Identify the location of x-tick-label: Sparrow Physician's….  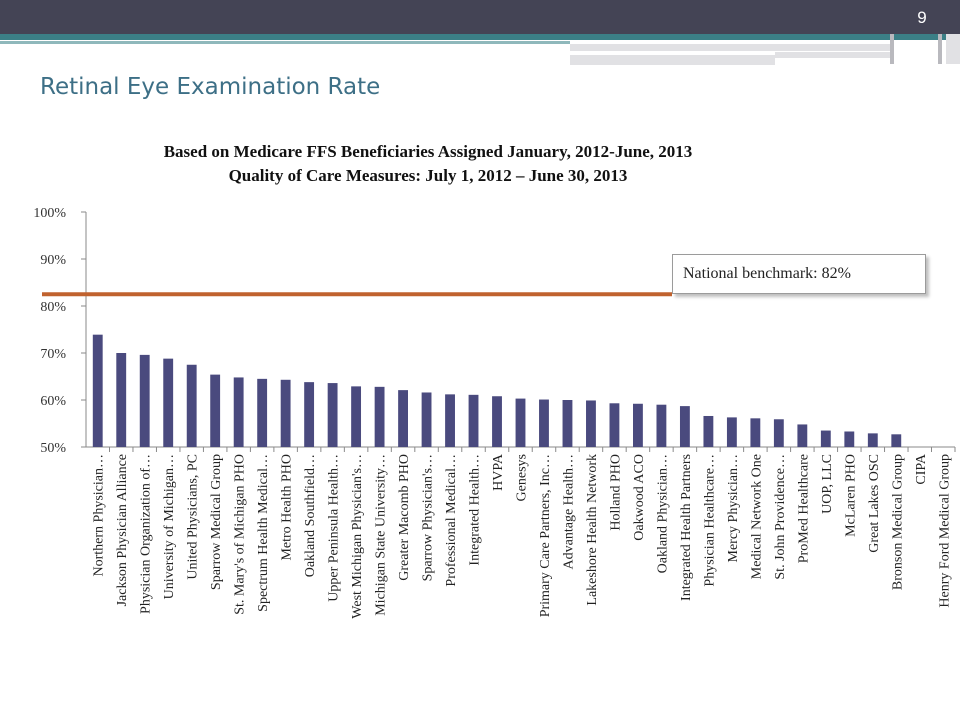
(428, 517).